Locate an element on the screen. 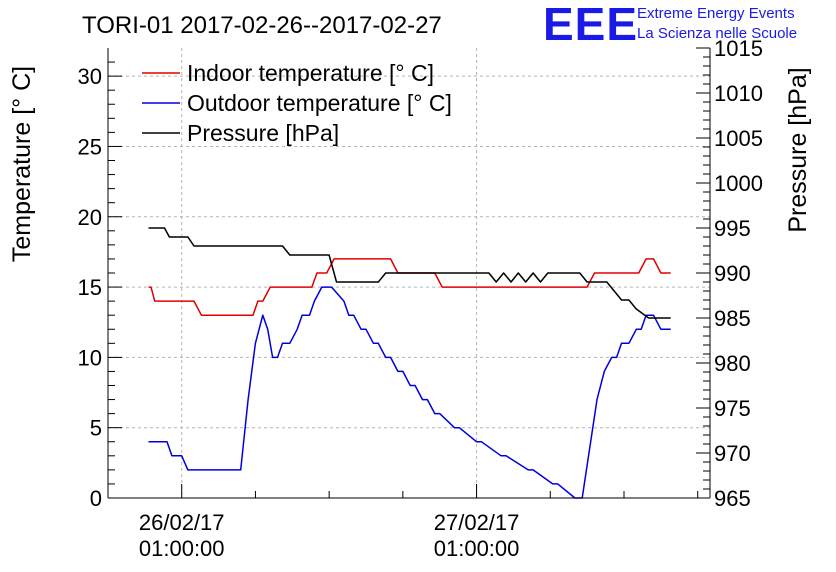  indoor-temperature-line is located at coordinates (409, 287).